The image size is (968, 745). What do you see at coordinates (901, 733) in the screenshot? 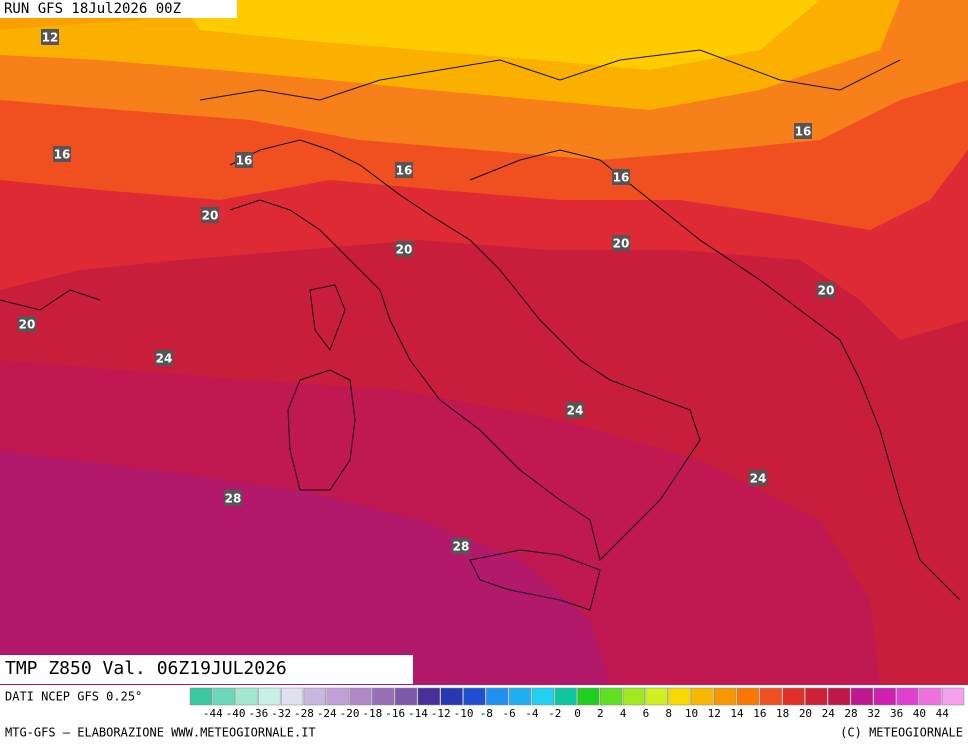
I see `footer-right: (C) METEOGIORNALE` at bounding box center [901, 733].